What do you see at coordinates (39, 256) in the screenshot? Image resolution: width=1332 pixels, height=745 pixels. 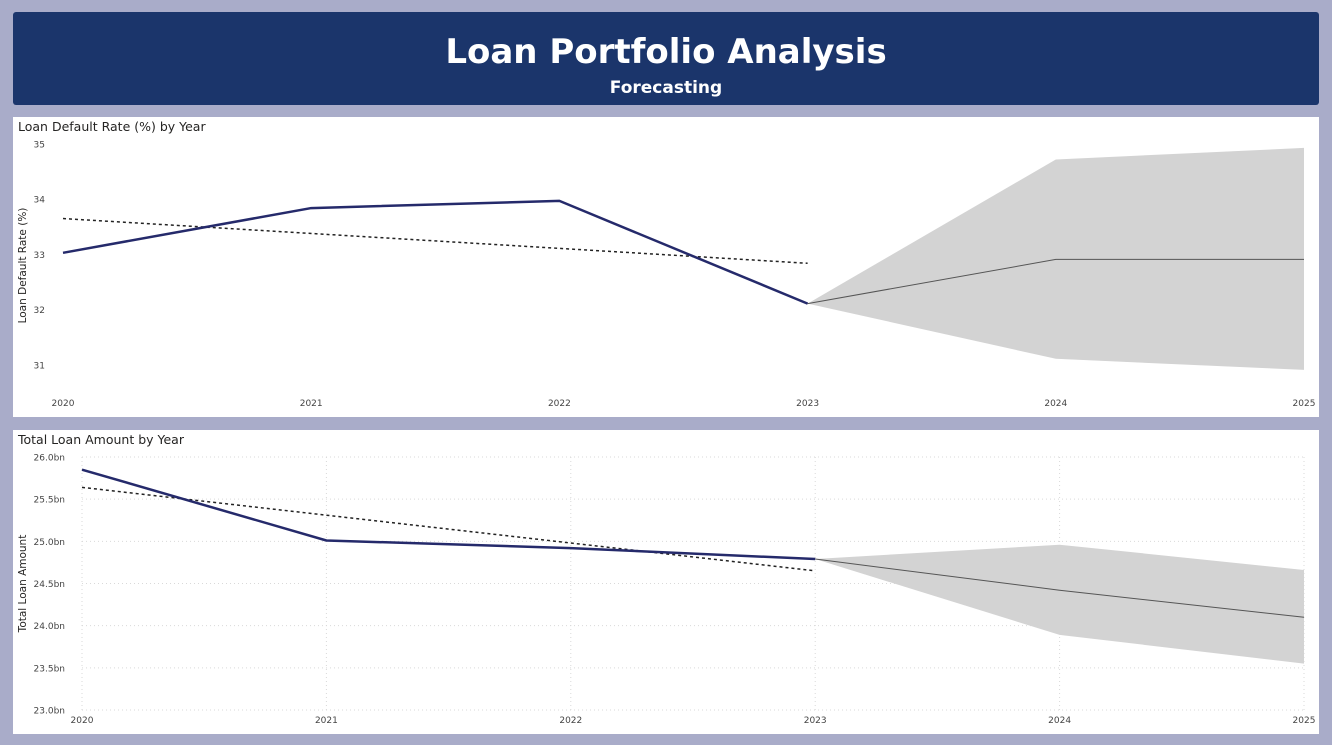 I see `chart1-y-tick-label: 33` at bounding box center [39, 256].